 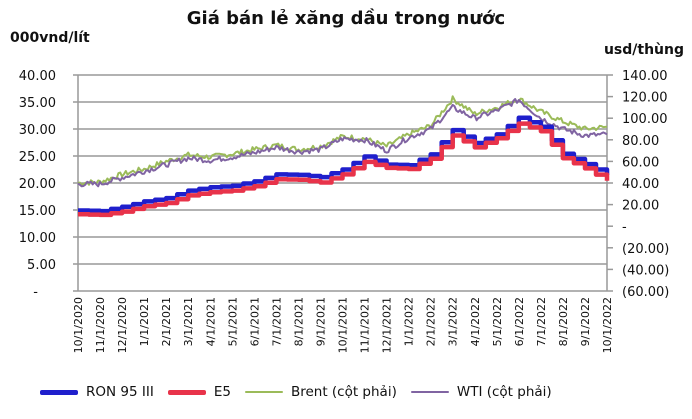 I want to click on x-tick-label: 10/1/2022, so click(x=607, y=325).